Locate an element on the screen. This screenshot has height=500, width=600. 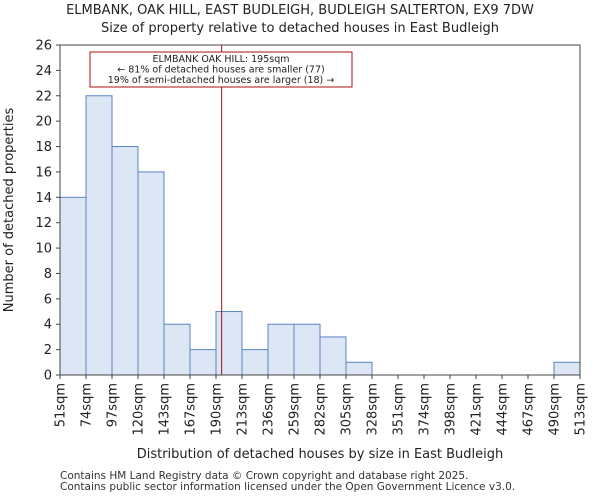
x-tick-label: 467sqm is located at coordinates (529, 409).